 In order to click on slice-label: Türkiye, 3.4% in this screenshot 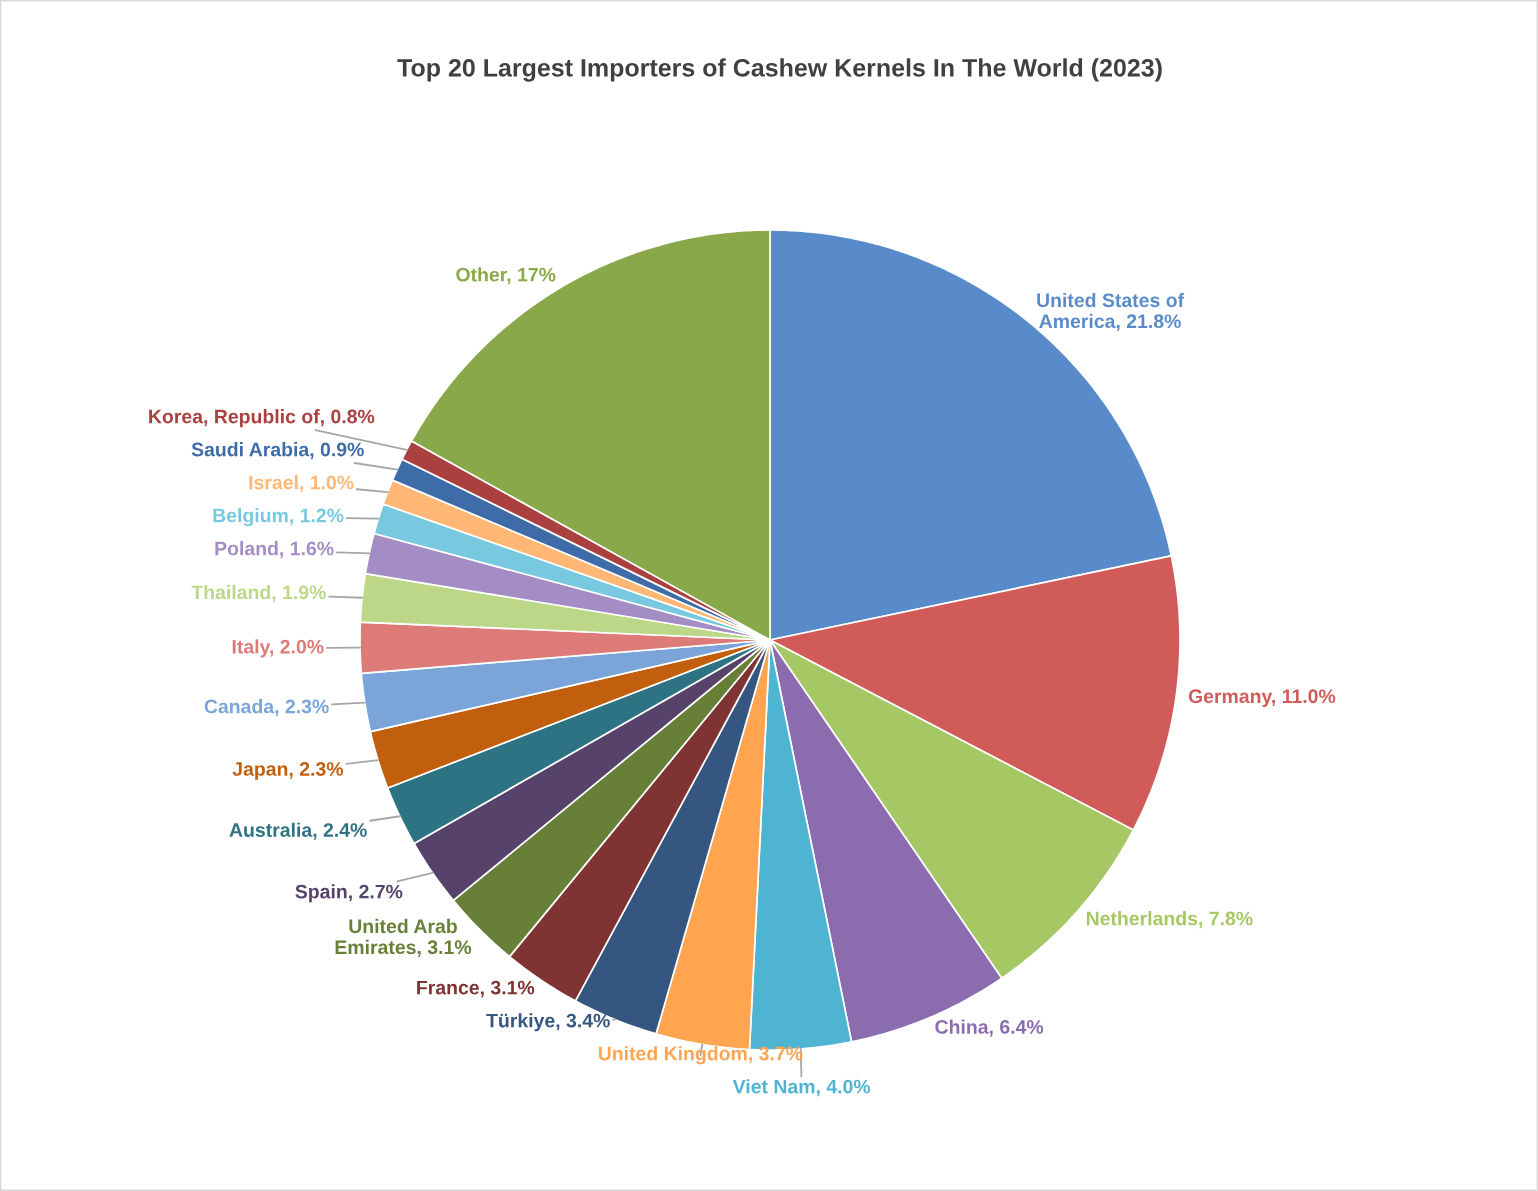, I will do `click(548, 1022)`.